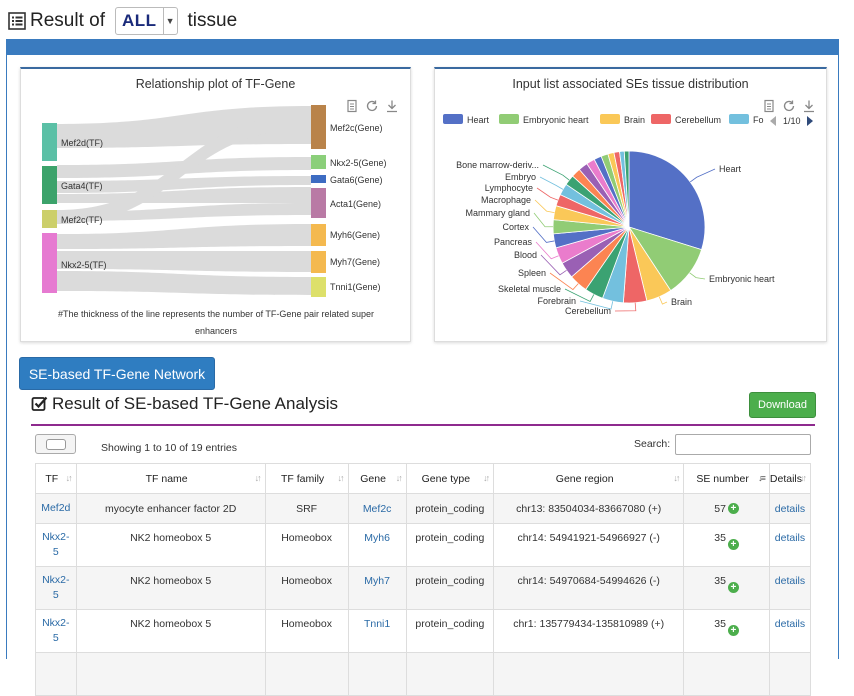 Image resolution: width=854 pixels, height=696 pixels. Describe the element at coordinates (49, 142) in the screenshot. I see `sankey-node-mef2d` at that location.